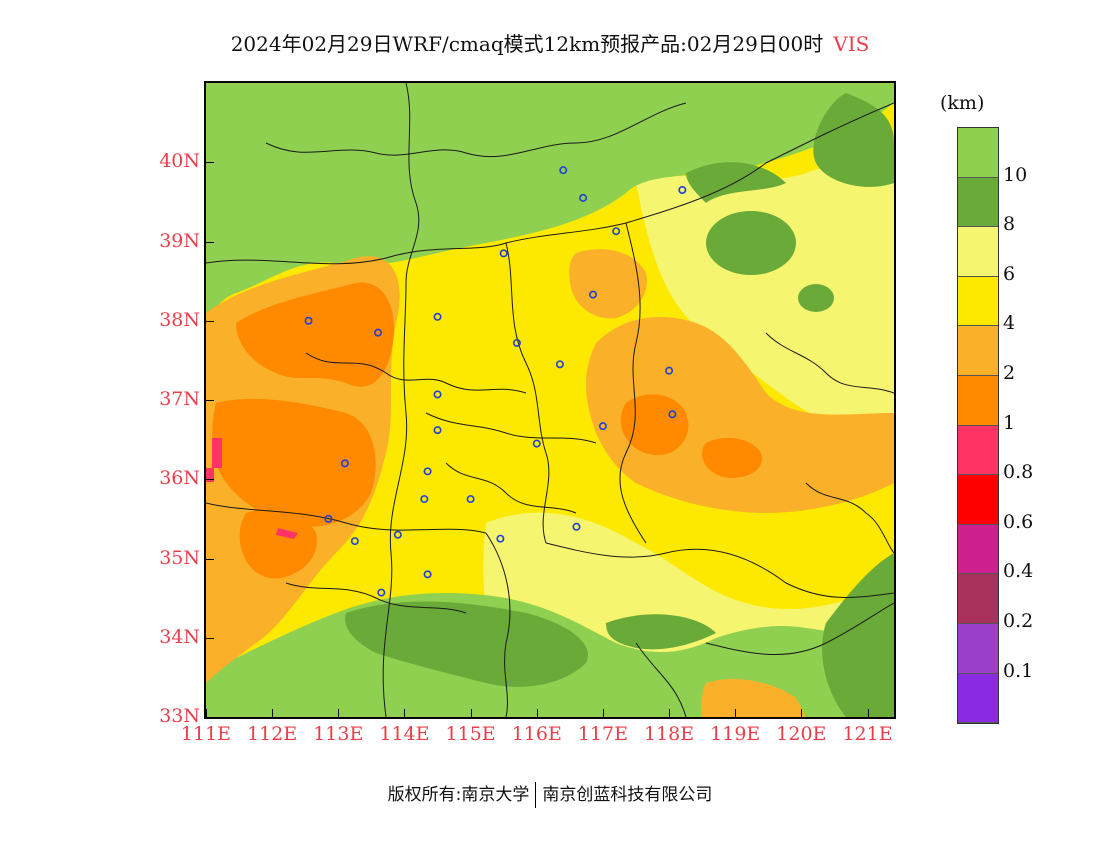  Describe the element at coordinates (179, 161) in the screenshot. I see `lat-label: 40N` at that location.